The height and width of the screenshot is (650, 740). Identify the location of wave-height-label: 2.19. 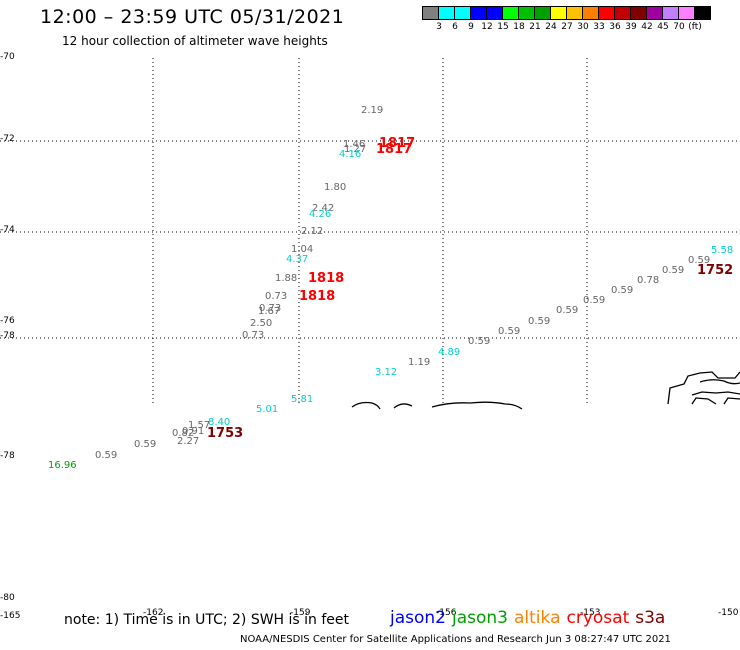
(372, 110).